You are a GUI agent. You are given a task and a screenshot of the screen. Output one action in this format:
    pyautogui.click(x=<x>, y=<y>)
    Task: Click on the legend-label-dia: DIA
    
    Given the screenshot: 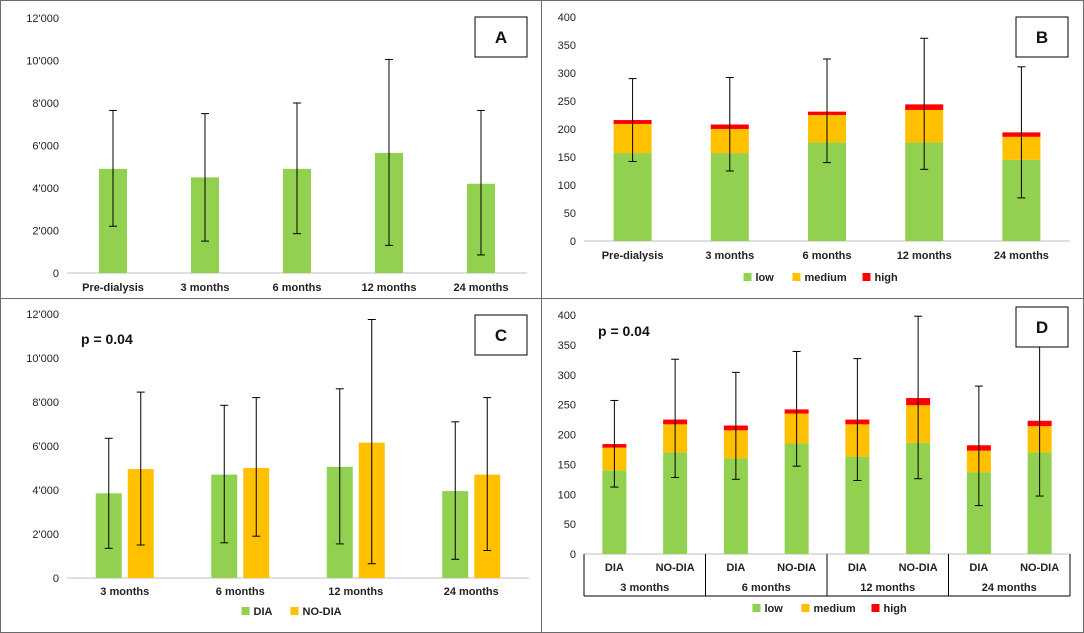 What is the action you would take?
    pyautogui.click(x=263, y=612)
    